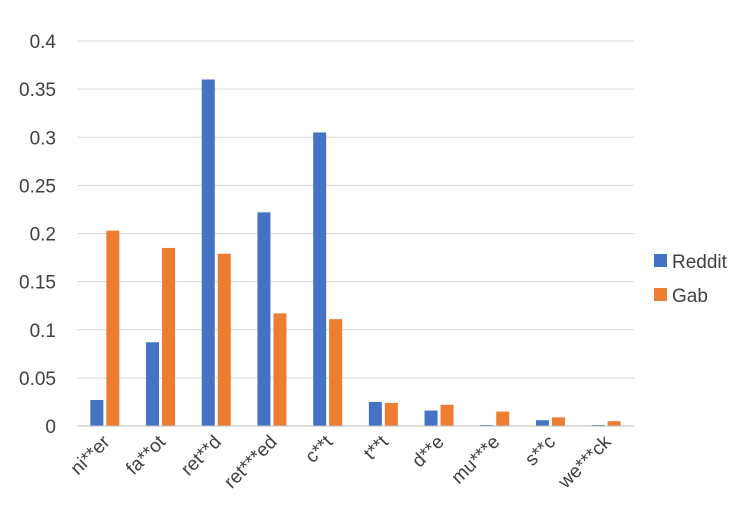  What do you see at coordinates (37, 379) in the screenshot?
I see `y-tick-label: 0.05` at bounding box center [37, 379].